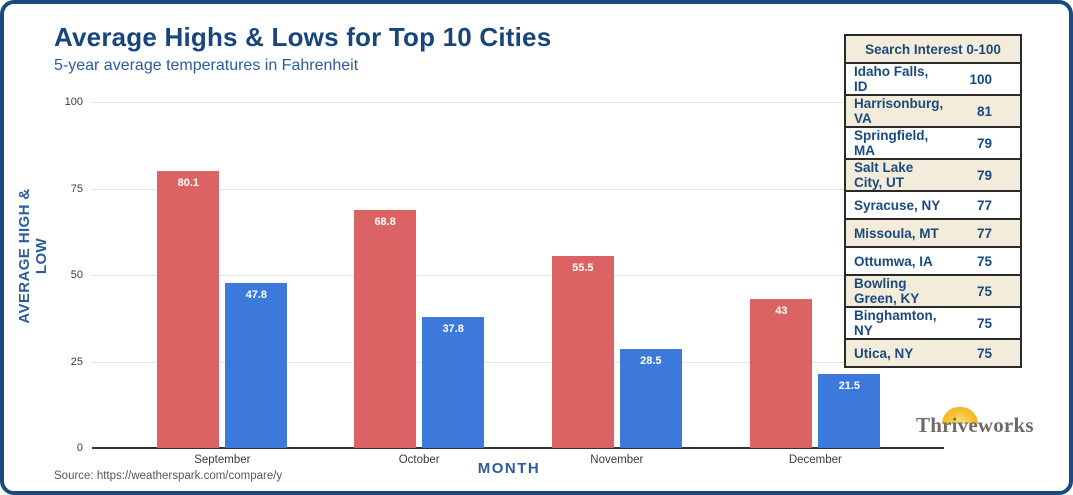 This screenshot has width=1073, height=495. I want to click on bar-value-label: 47.8, so click(256, 294).